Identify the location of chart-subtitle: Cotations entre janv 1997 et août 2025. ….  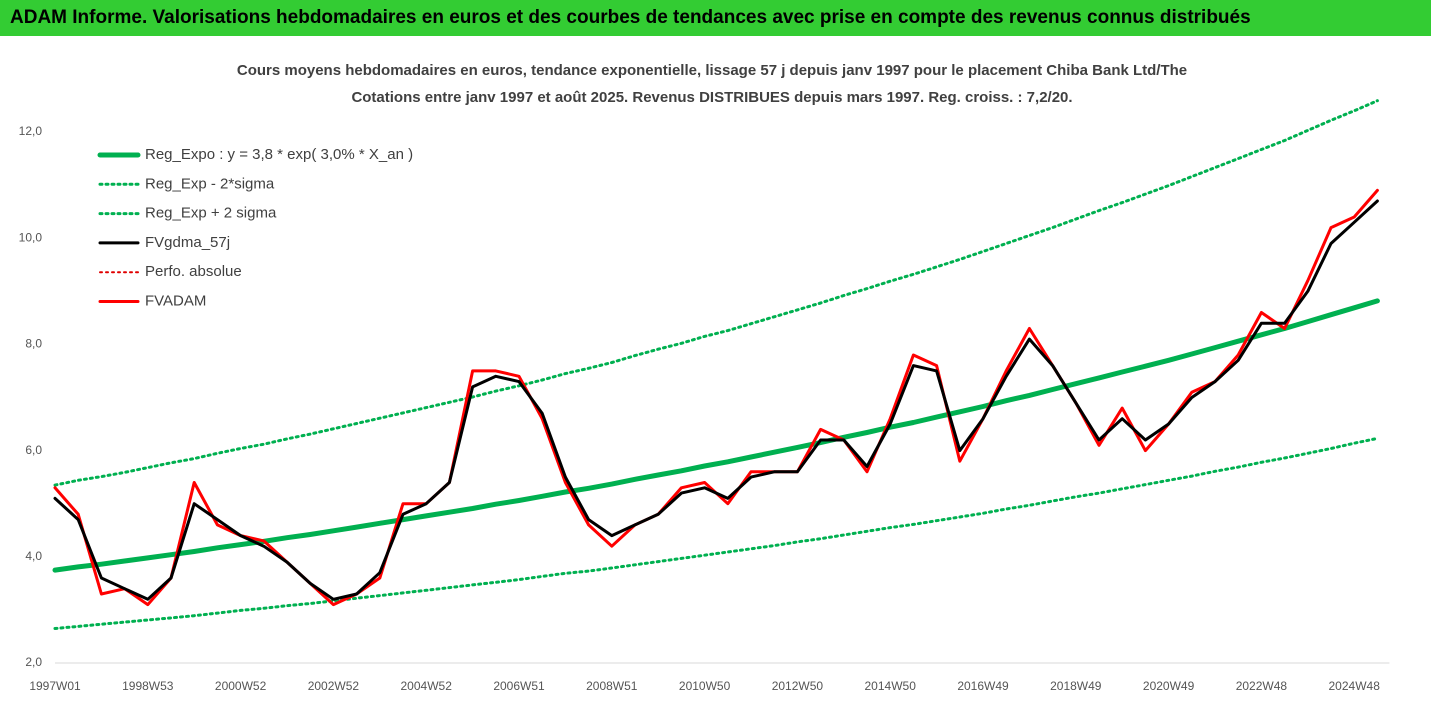
(711, 97).